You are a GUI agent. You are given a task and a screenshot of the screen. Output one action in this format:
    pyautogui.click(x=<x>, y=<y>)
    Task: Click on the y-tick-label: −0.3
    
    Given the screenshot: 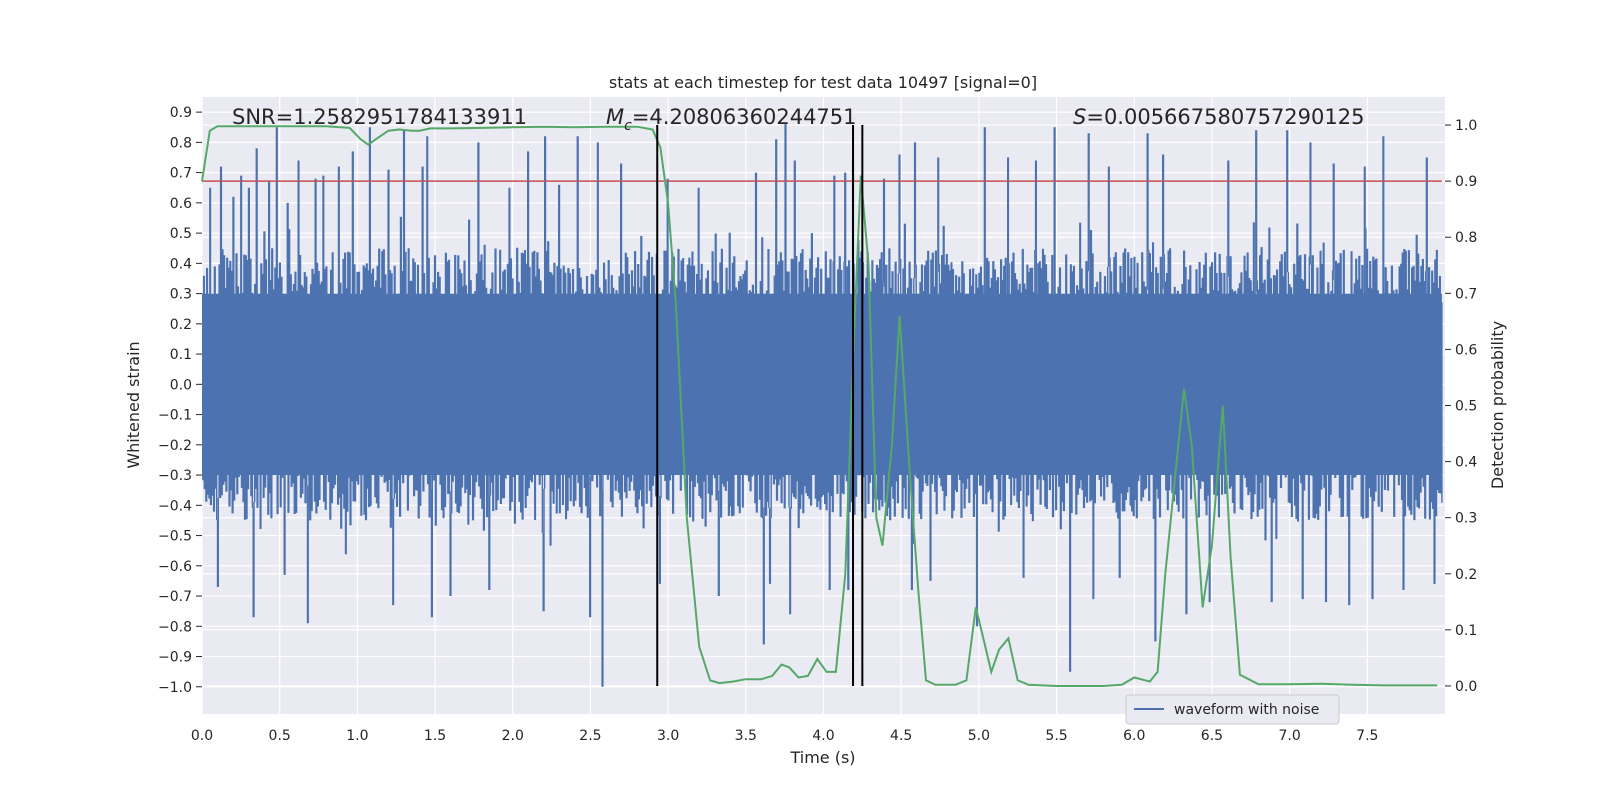 What is the action you would take?
    pyautogui.click(x=175, y=476)
    